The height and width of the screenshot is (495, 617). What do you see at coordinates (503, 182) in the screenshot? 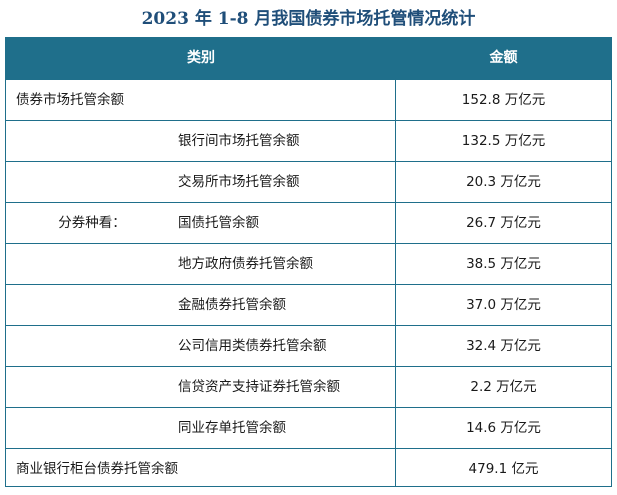
I see `row-value: 20.3 万亿元` at bounding box center [503, 182].